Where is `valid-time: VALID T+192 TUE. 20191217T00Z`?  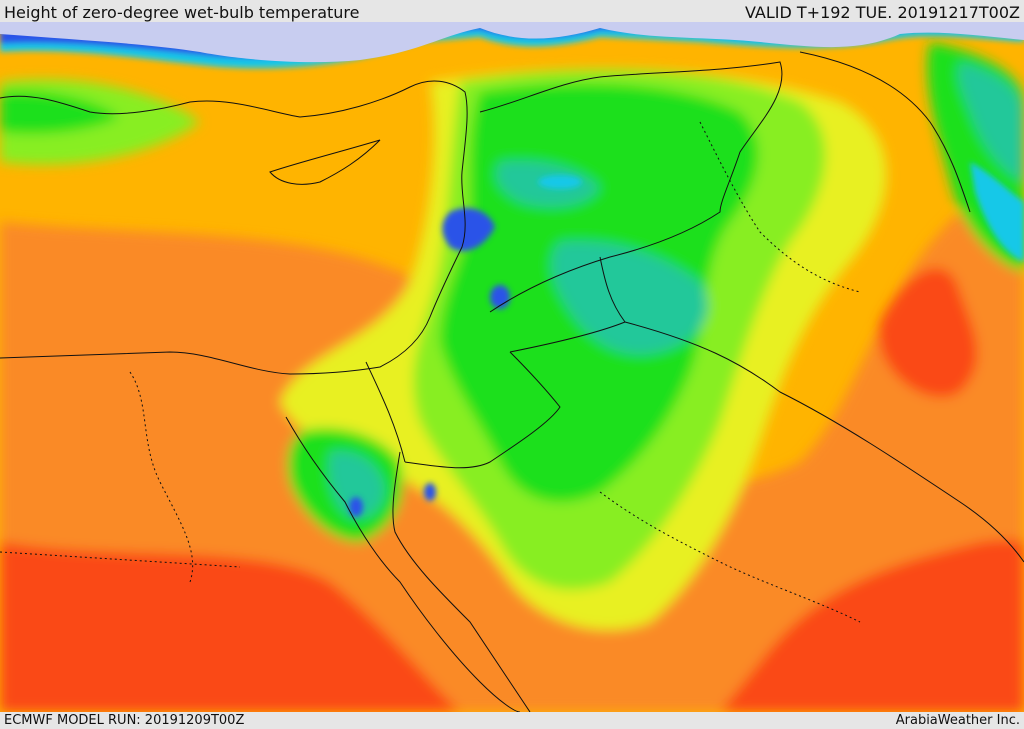
valid-time: VALID T+192 TUE. 20191217T00Z is located at coordinates (882, 12).